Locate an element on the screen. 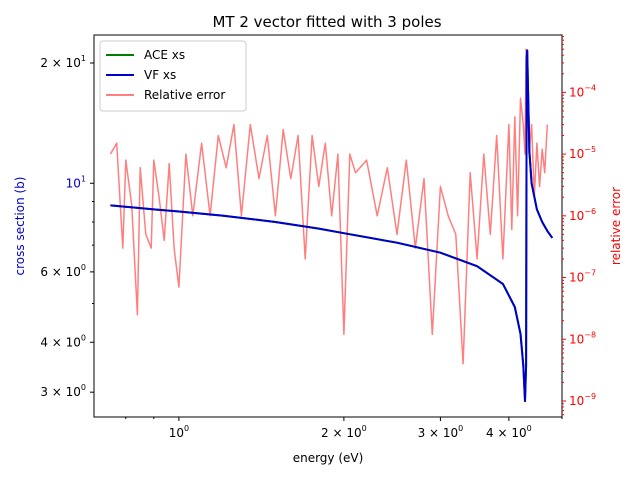 This screenshot has width=640, height=480. y-axis-right-label: relative error is located at coordinates (616, 226).